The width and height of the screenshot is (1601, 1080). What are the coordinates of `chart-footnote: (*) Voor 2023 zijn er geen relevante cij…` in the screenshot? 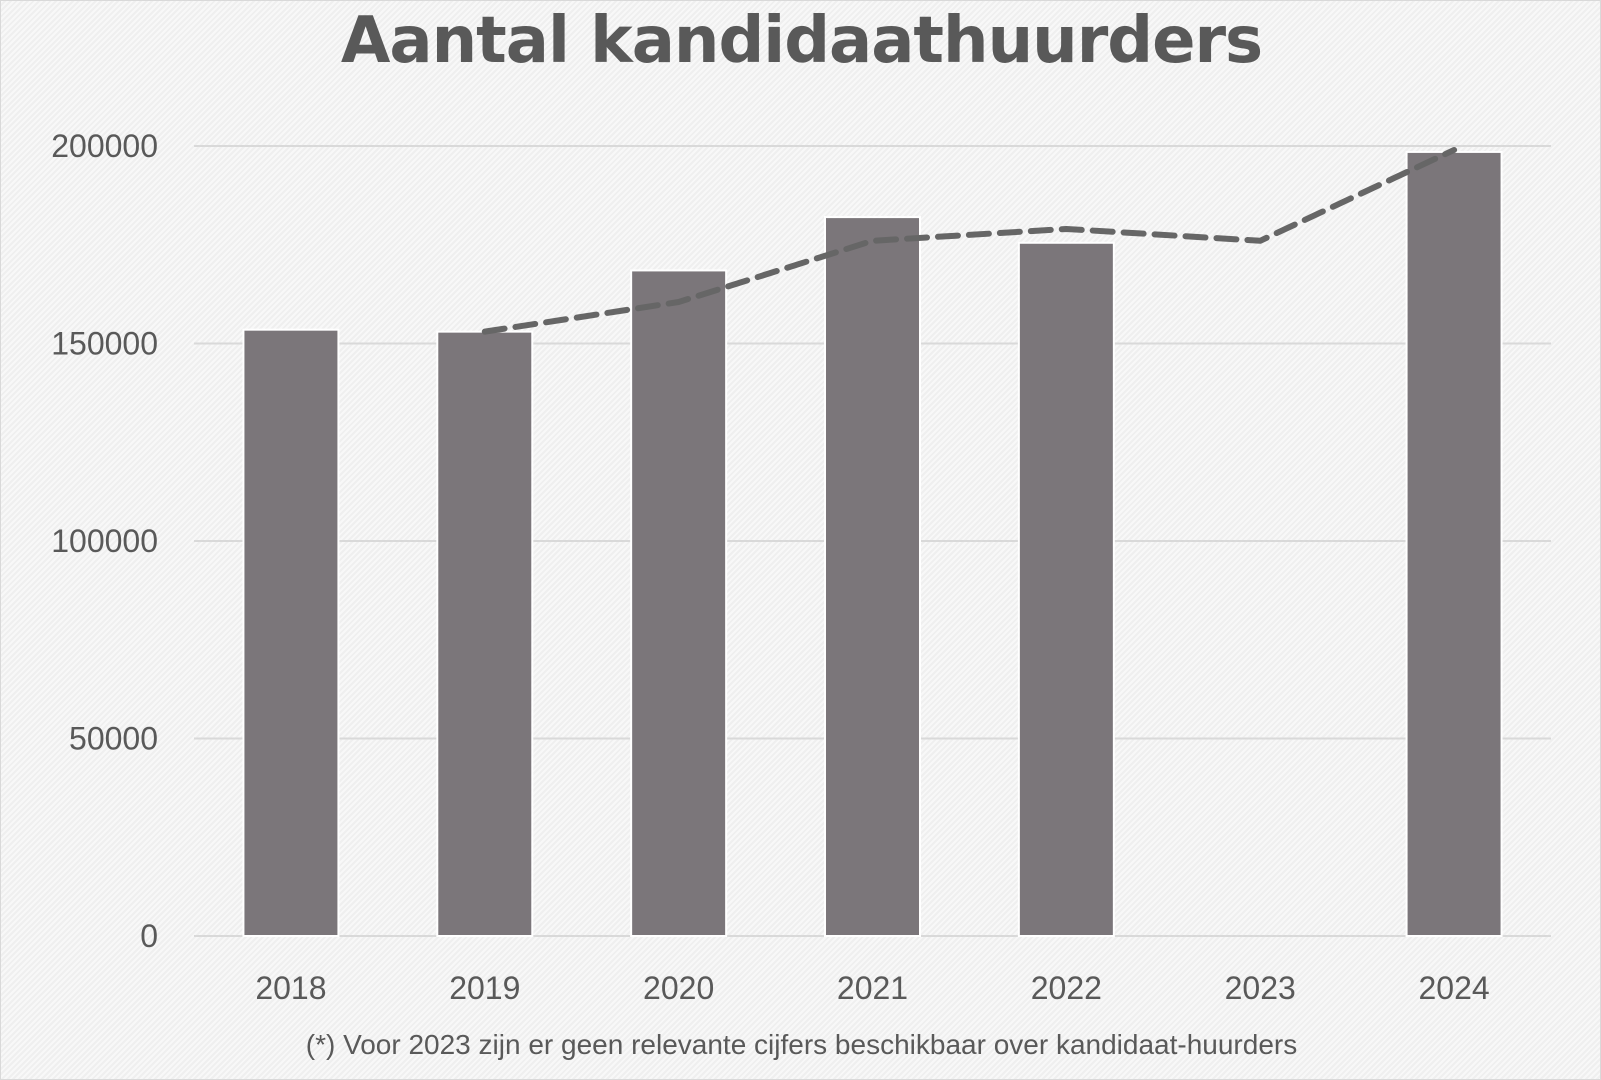 It's located at (801, 1044).